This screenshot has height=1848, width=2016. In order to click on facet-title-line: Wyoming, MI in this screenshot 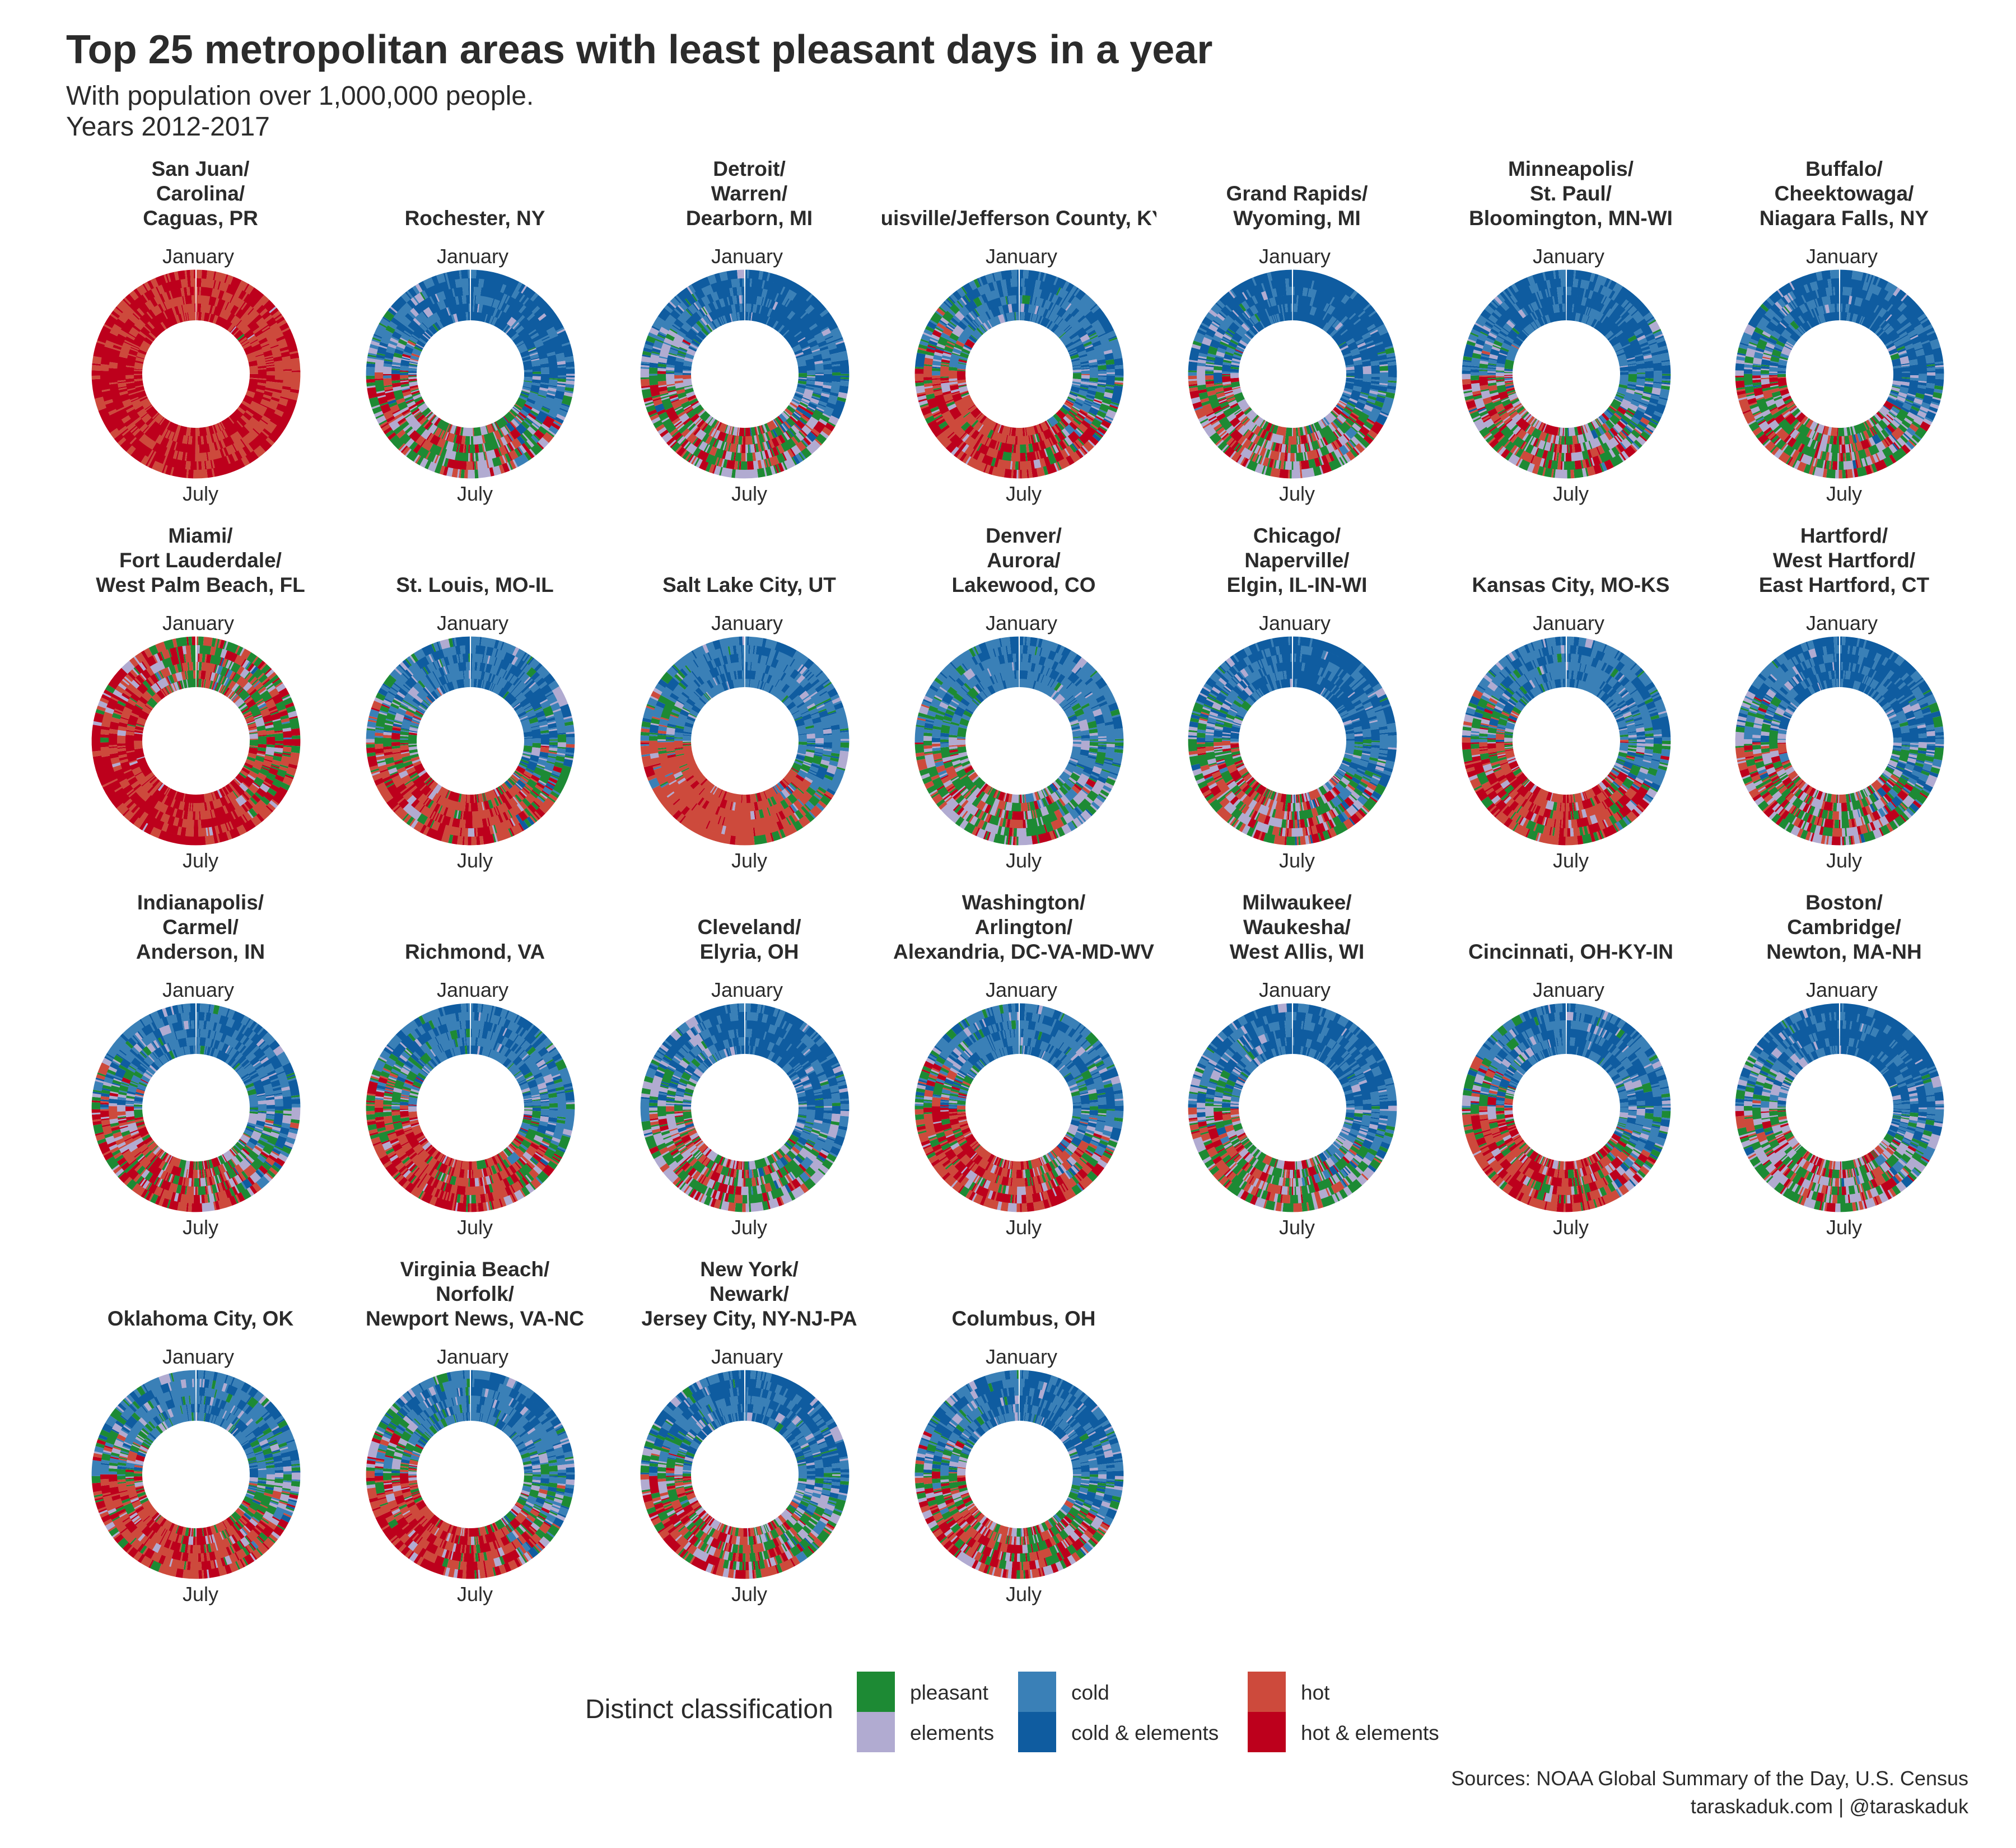, I will do `click(1297, 219)`.